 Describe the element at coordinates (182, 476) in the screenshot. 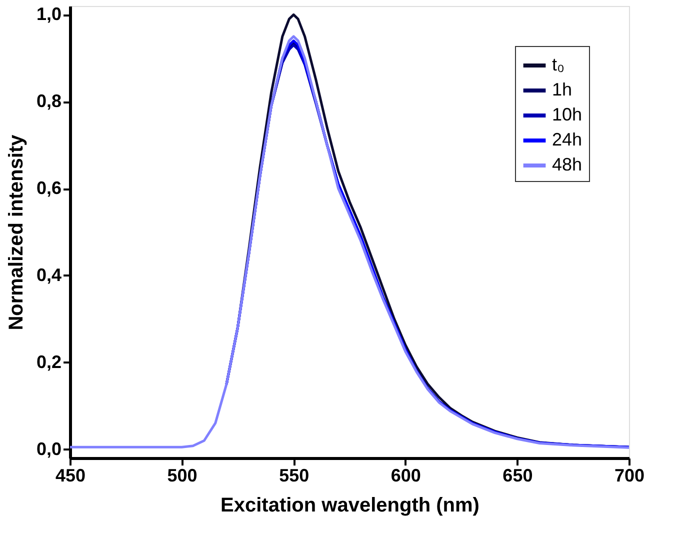

I see `x-tick-label: 500` at that location.